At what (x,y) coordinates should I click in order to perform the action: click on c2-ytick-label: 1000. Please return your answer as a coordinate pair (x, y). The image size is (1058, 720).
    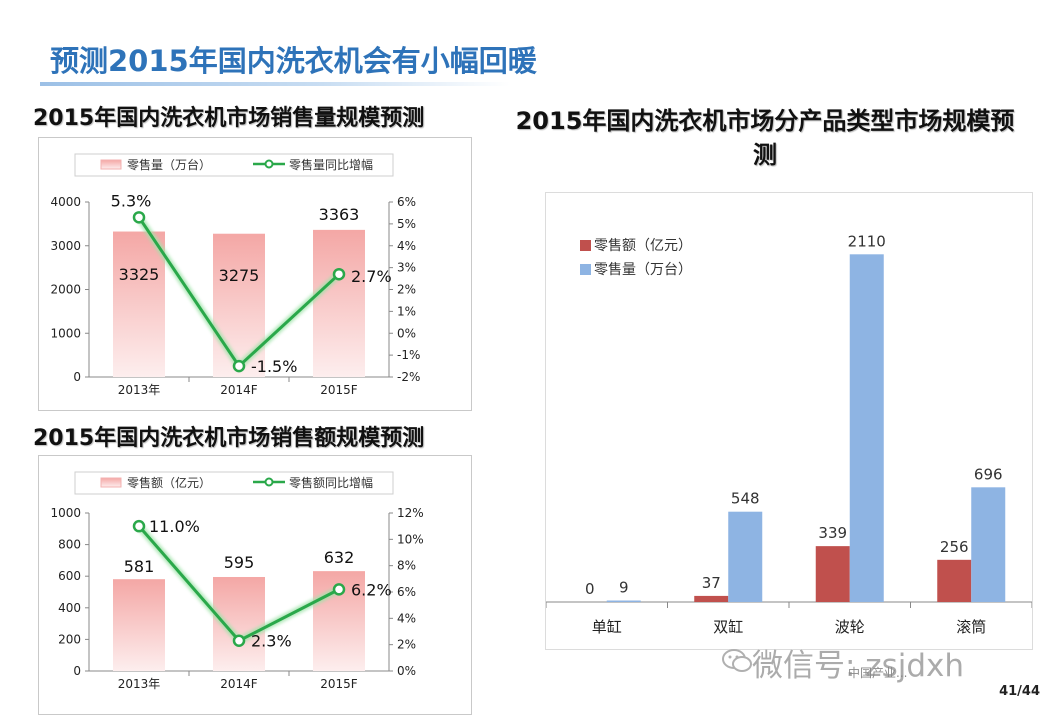
    Looking at the image, I should click on (65, 513).